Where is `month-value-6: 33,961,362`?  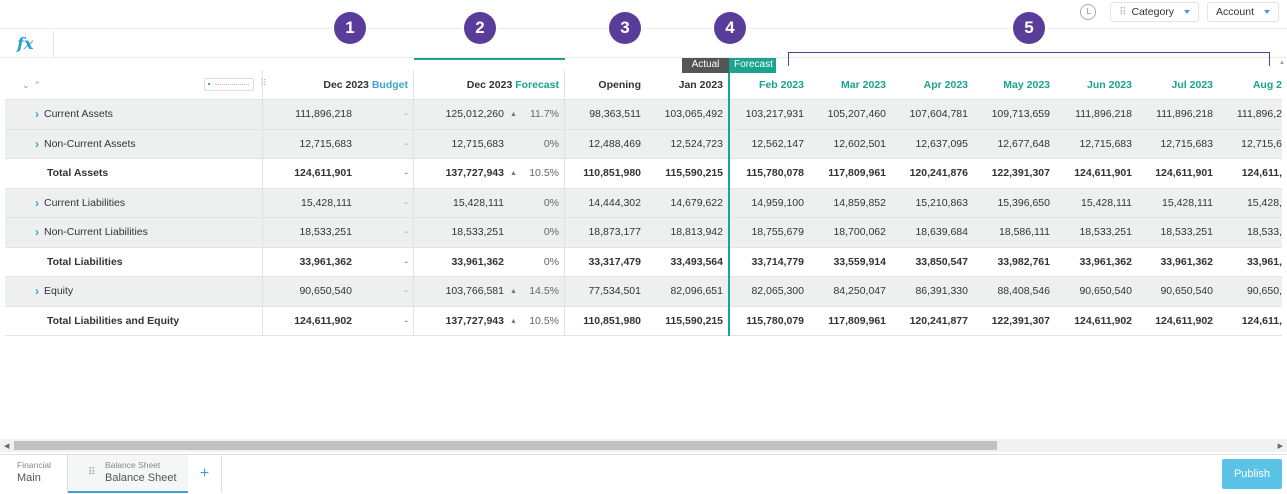 month-value-6: 33,961,362 is located at coordinates (1186, 261).